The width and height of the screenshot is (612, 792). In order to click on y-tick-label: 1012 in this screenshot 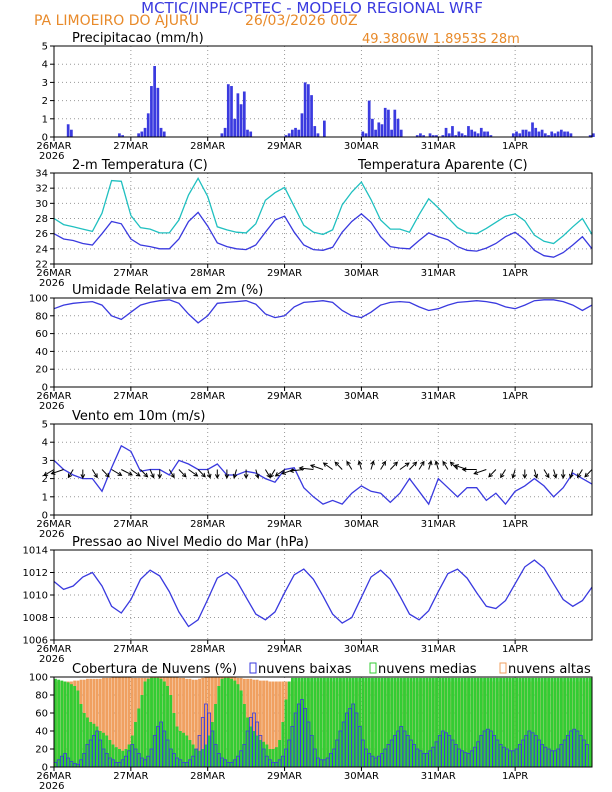, I will do `click(35, 573)`.